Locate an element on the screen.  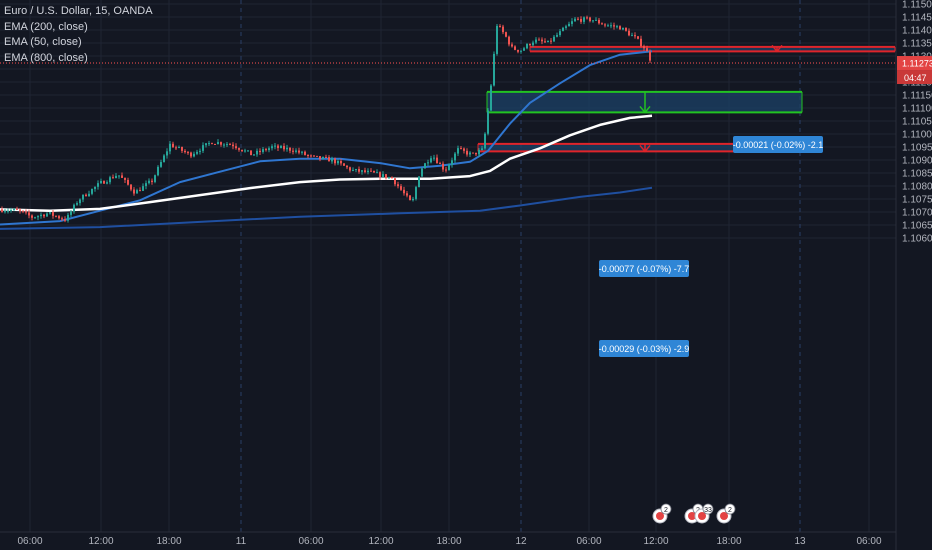
indicator-ema50: EMA (50, close) is located at coordinates (43, 42).